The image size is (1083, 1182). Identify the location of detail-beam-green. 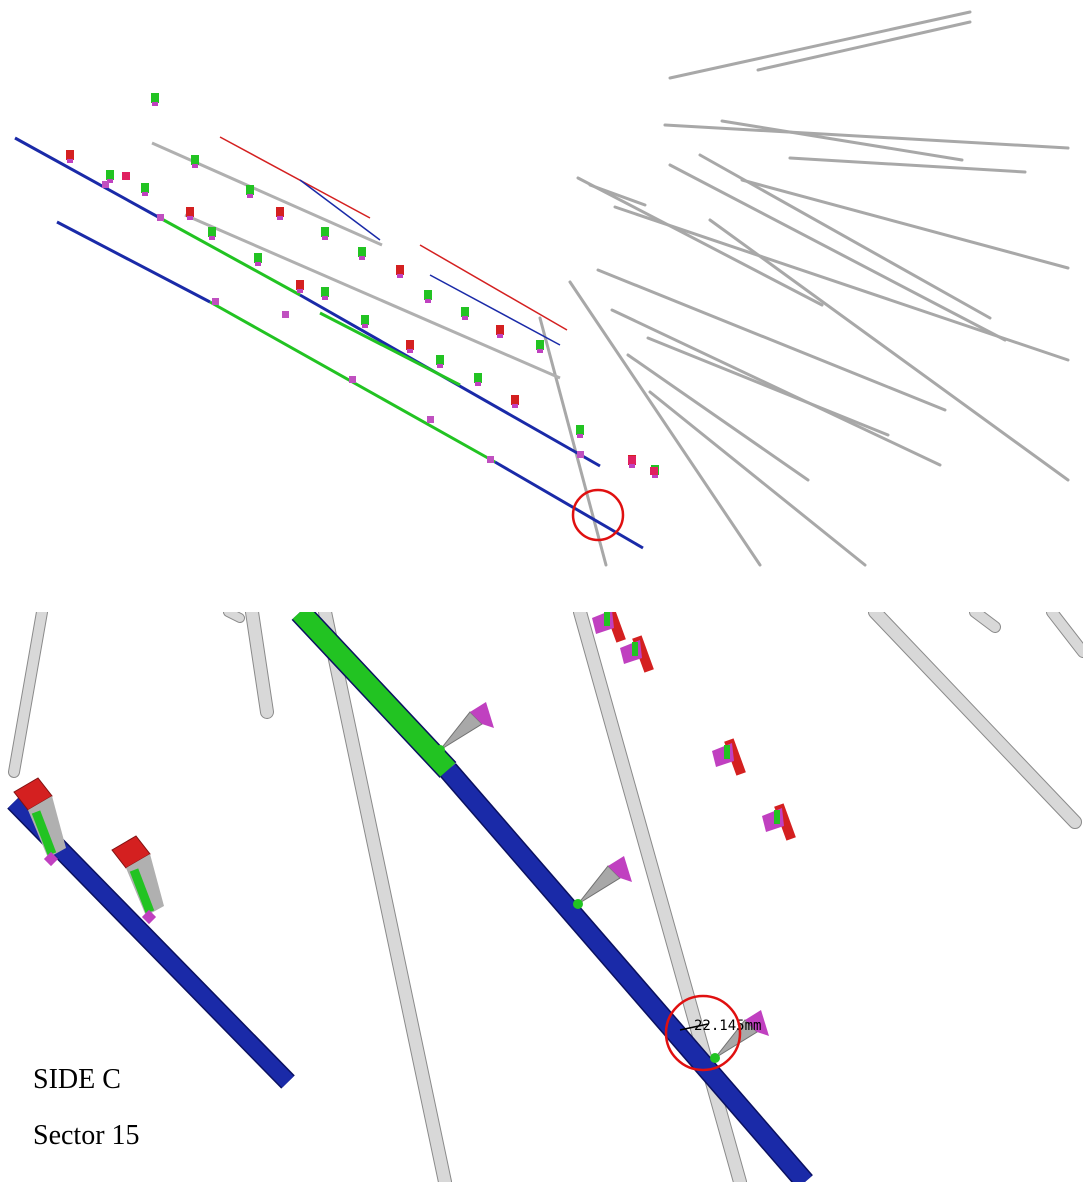
(374, 694).